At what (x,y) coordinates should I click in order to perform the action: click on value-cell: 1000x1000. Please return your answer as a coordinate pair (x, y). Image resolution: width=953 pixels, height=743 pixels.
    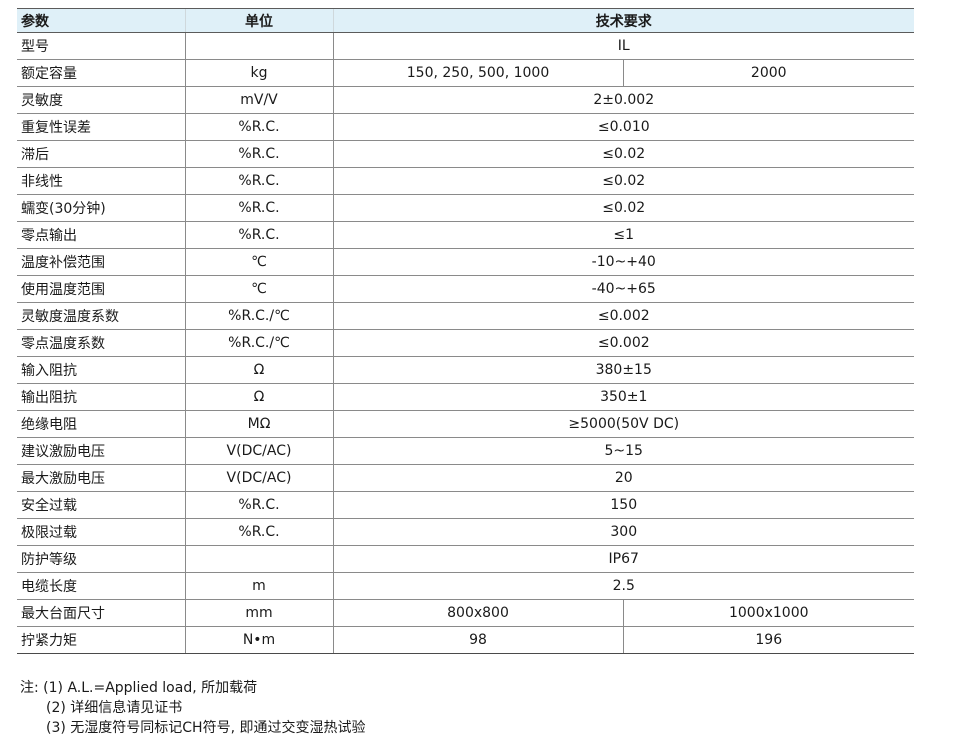
    Looking at the image, I should click on (768, 613).